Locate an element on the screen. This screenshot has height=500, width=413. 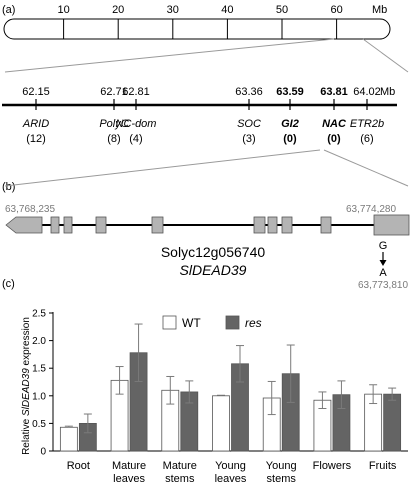
legend-label: res is located at coordinates (253, 323).